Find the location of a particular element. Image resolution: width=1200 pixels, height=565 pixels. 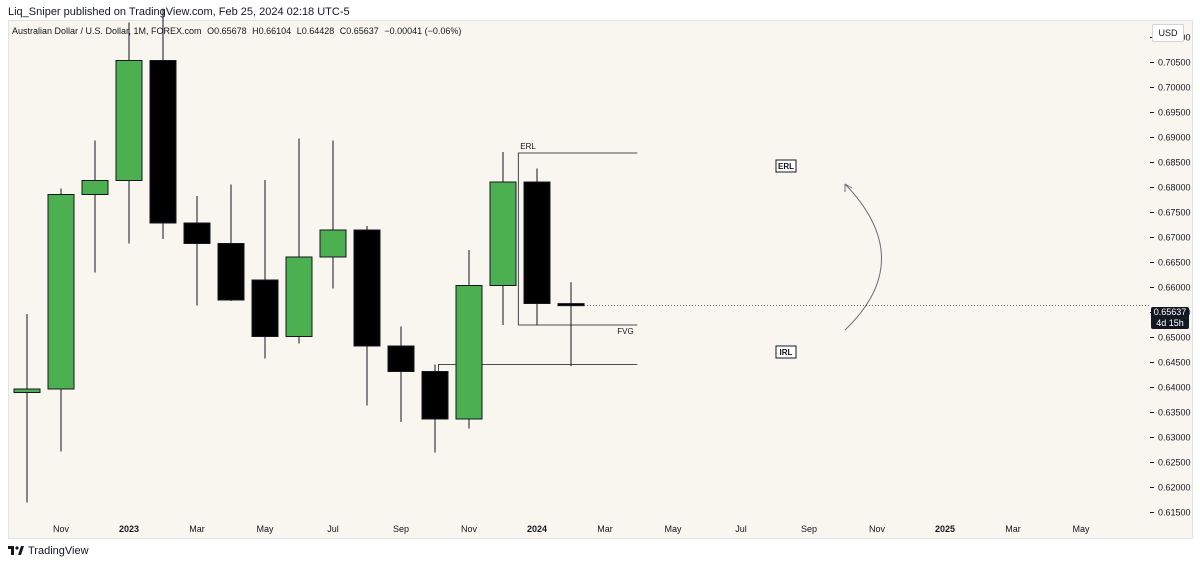

low-value: L0.64428 is located at coordinates (315, 31).